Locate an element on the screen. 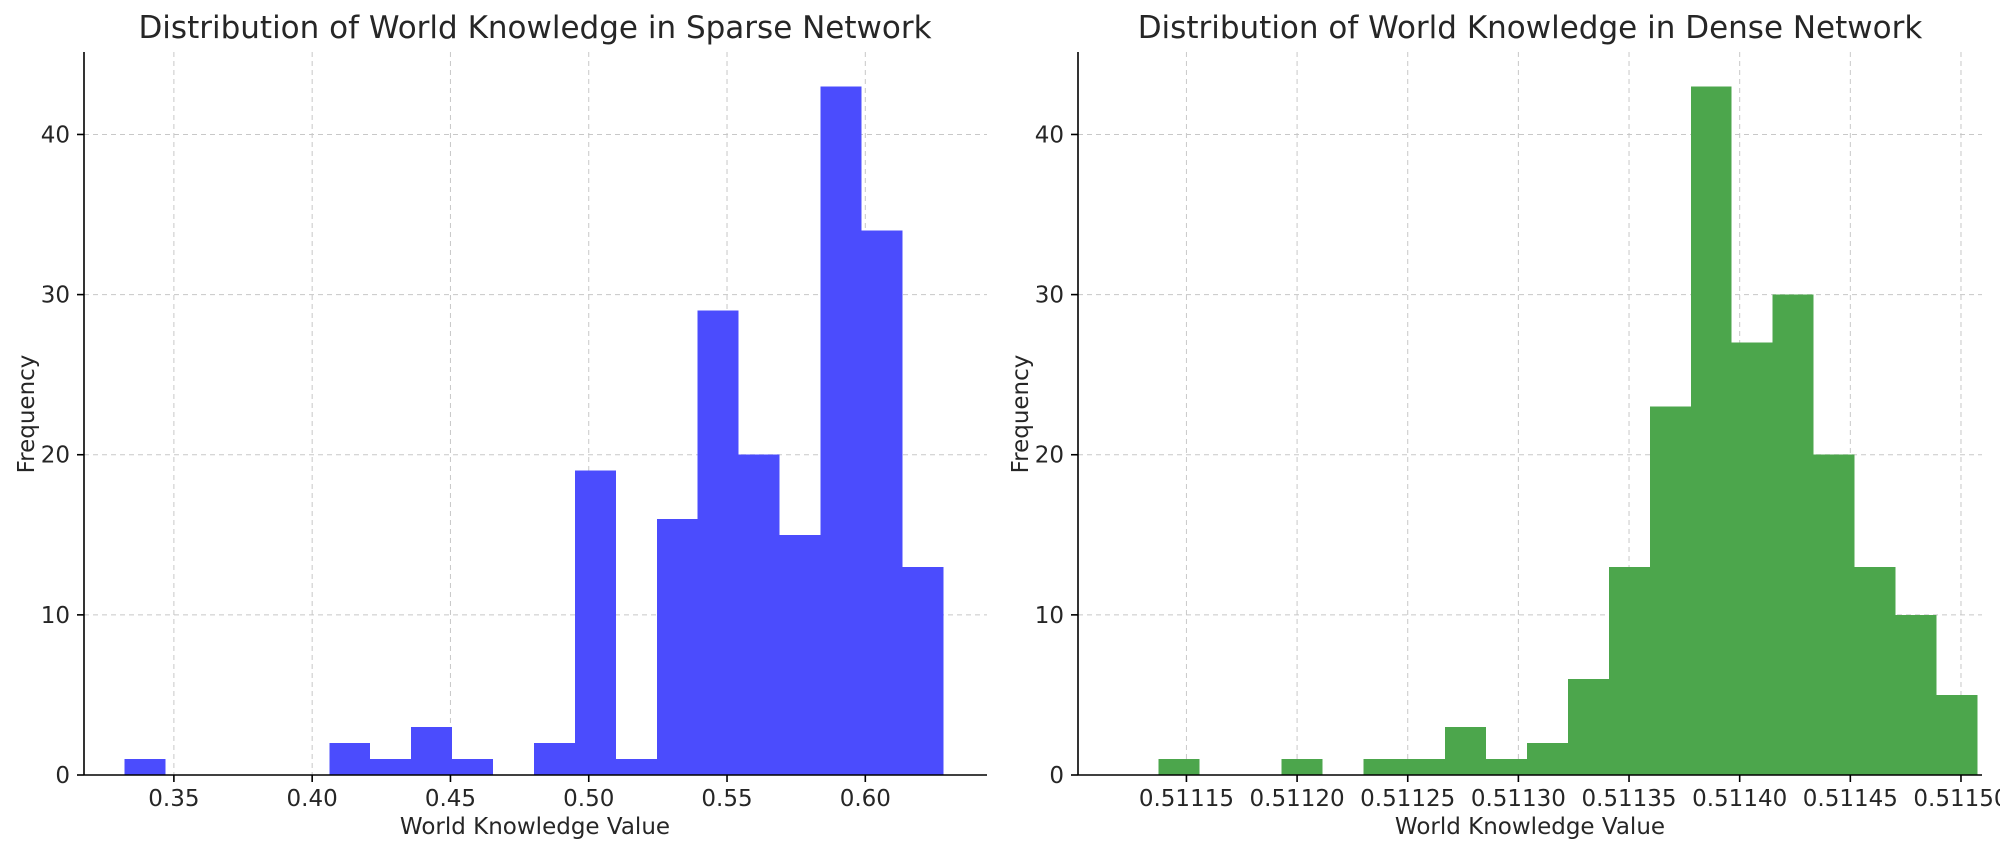 The height and width of the screenshot is (853, 2000). sparse-y-tick-label: 10 is located at coordinates (55, 616).